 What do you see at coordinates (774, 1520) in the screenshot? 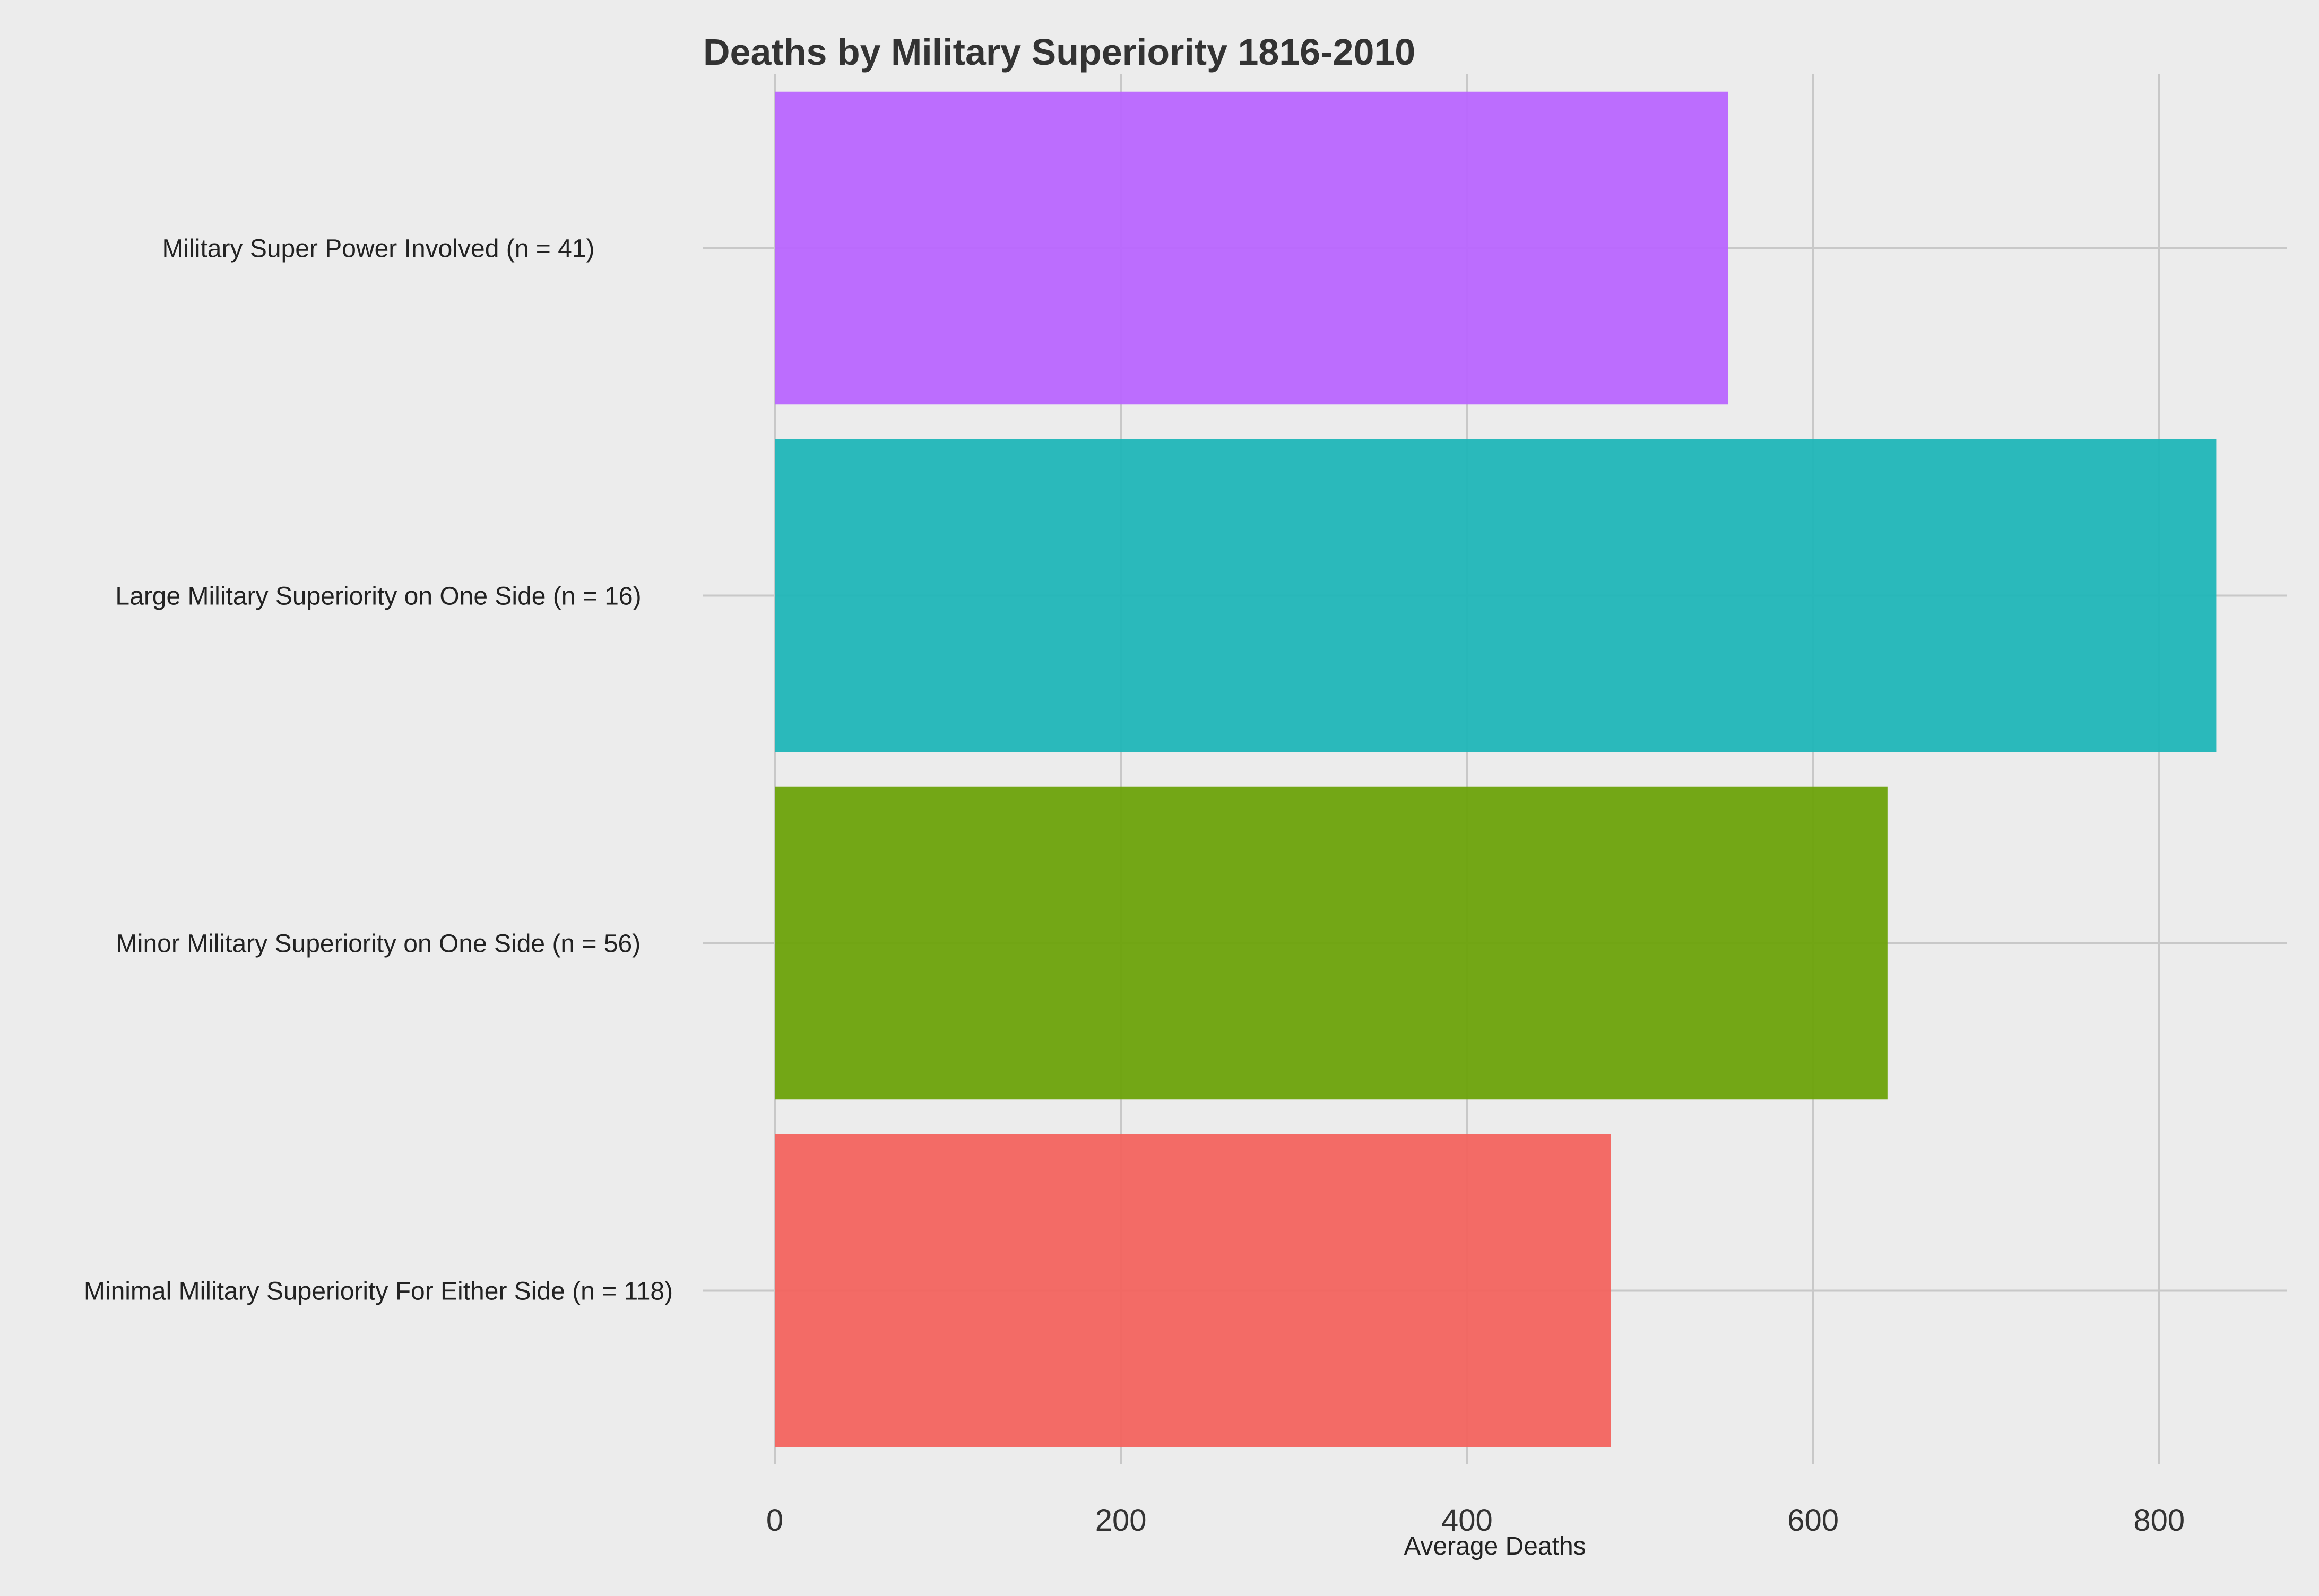
I see `x-tick-label: 0` at bounding box center [774, 1520].